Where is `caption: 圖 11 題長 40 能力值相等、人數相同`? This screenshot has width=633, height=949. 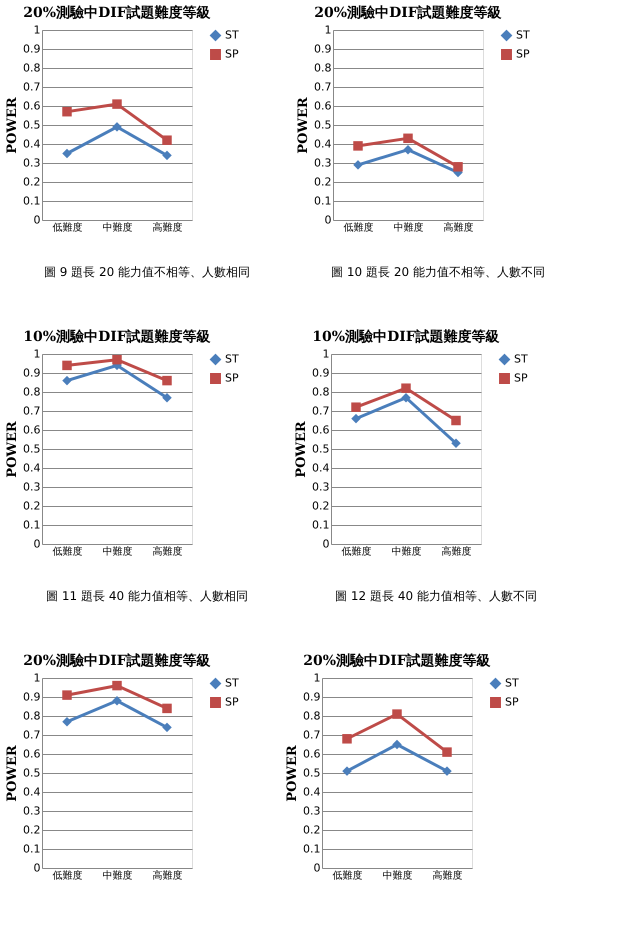 caption: 圖 11 題長 40 能力值相等、人數相同 is located at coordinates (147, 596).